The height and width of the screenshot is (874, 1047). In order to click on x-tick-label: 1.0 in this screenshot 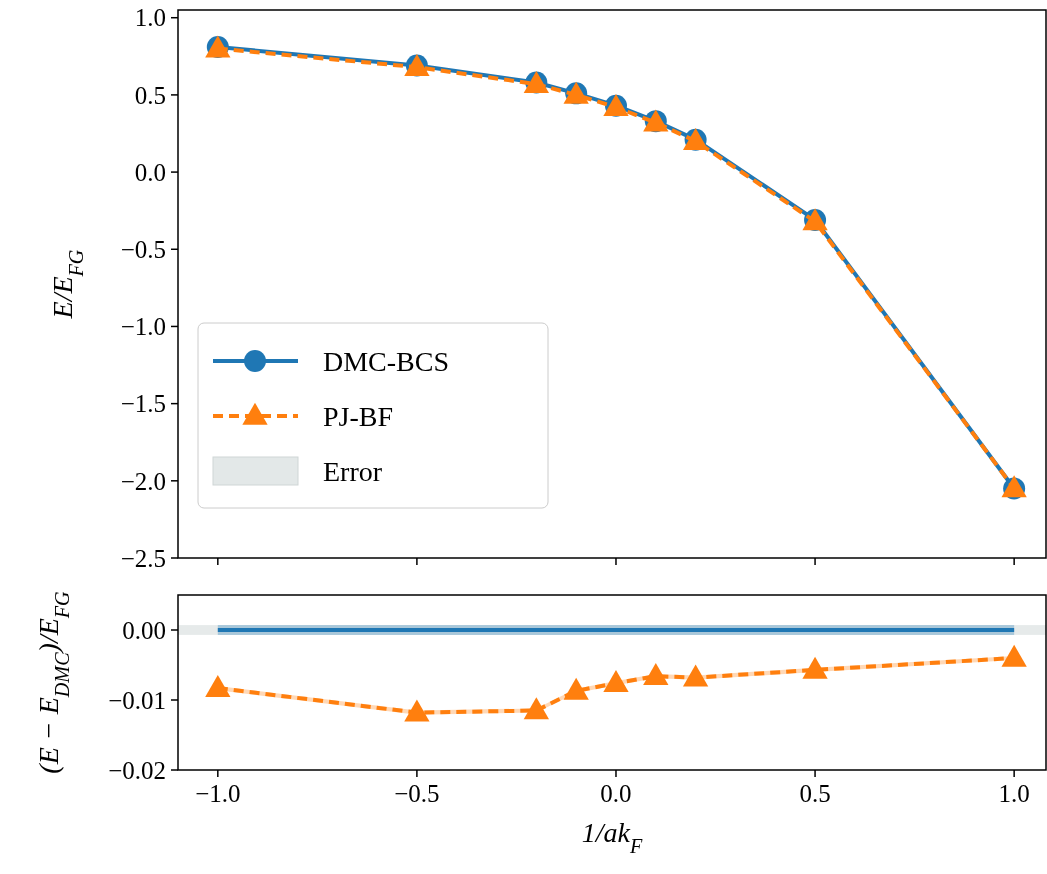, I will do `click(1014, 793)`.